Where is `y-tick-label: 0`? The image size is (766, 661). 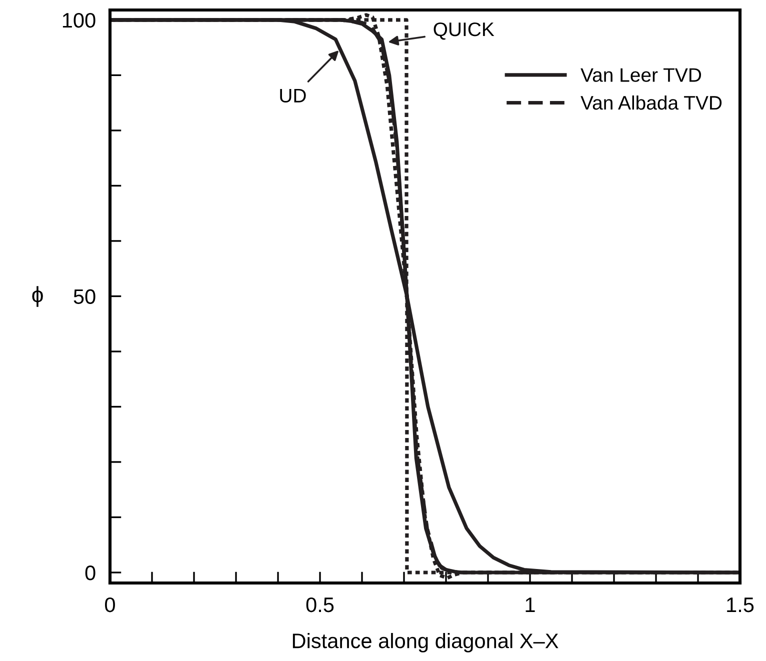 y-tick-label: 0 is located at coordinates (90, 573).